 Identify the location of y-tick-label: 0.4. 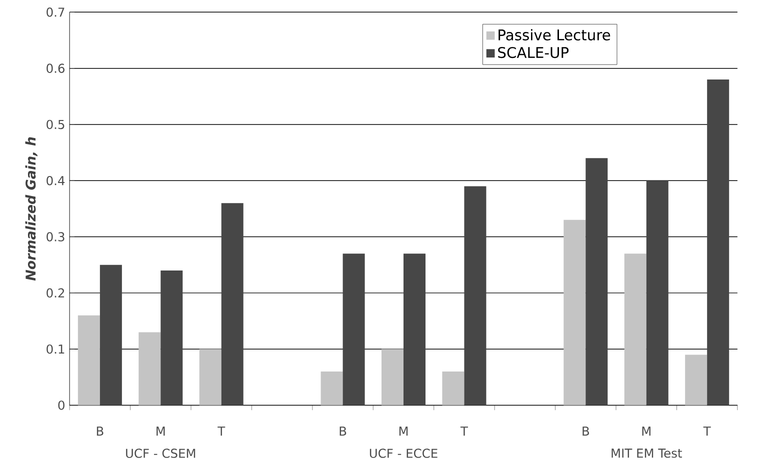
(55, 181).